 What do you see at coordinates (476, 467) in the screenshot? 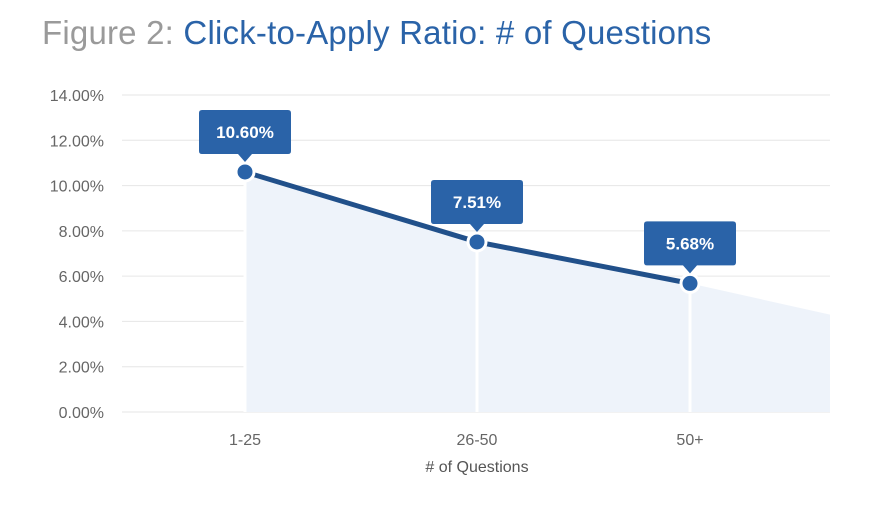
I see `x-axis-label: # of Questions` at bounding box center [476, 467].